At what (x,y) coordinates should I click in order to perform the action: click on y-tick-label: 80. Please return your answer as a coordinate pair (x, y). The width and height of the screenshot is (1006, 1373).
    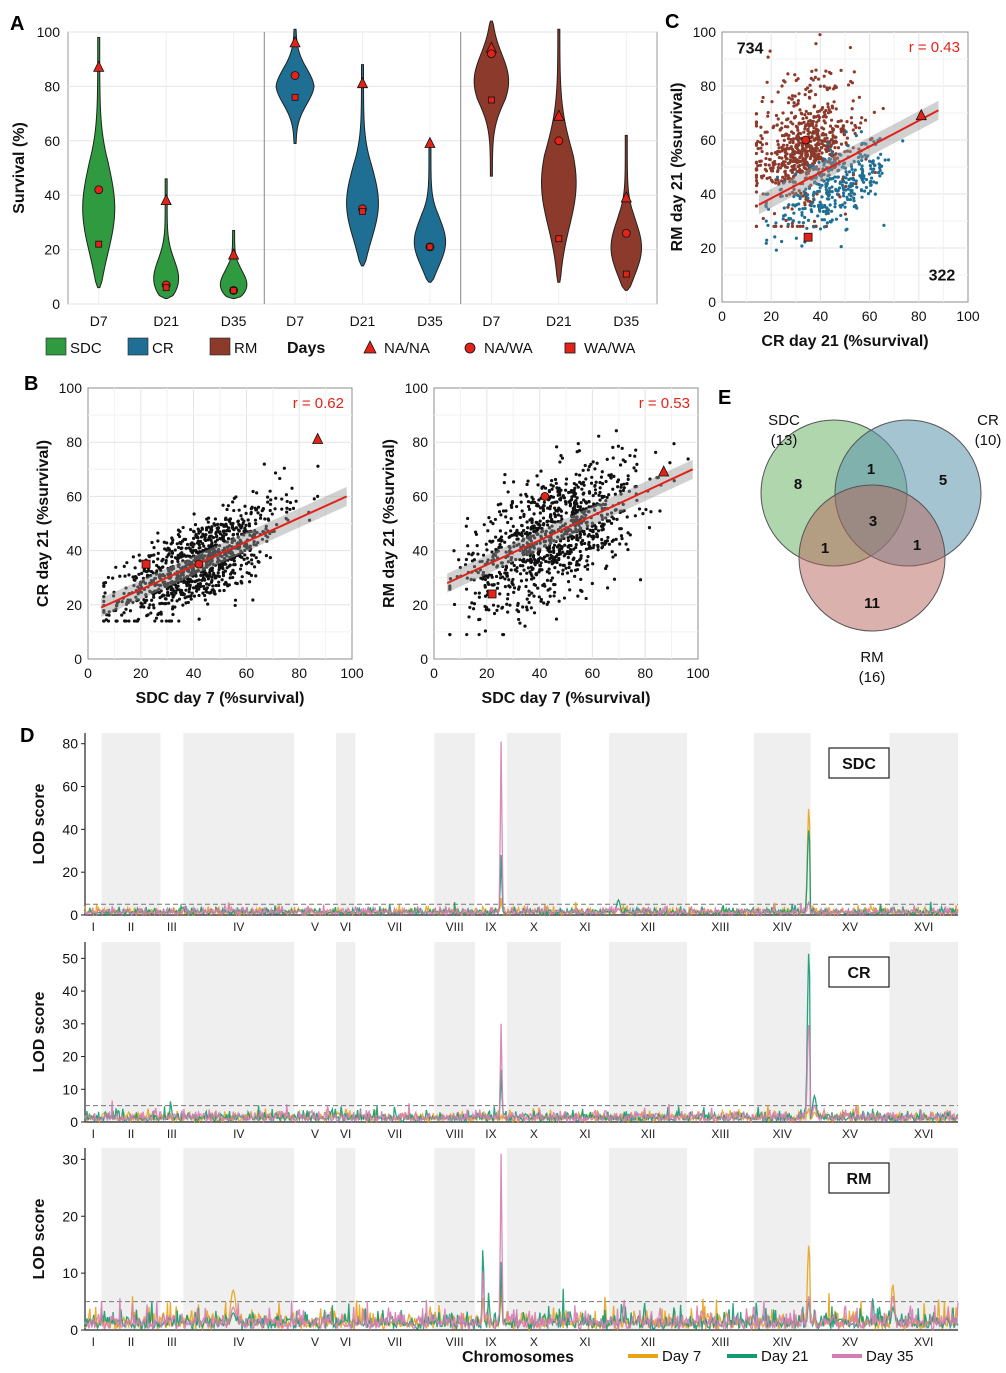
    Looking at the image, I should click on (70, 744).